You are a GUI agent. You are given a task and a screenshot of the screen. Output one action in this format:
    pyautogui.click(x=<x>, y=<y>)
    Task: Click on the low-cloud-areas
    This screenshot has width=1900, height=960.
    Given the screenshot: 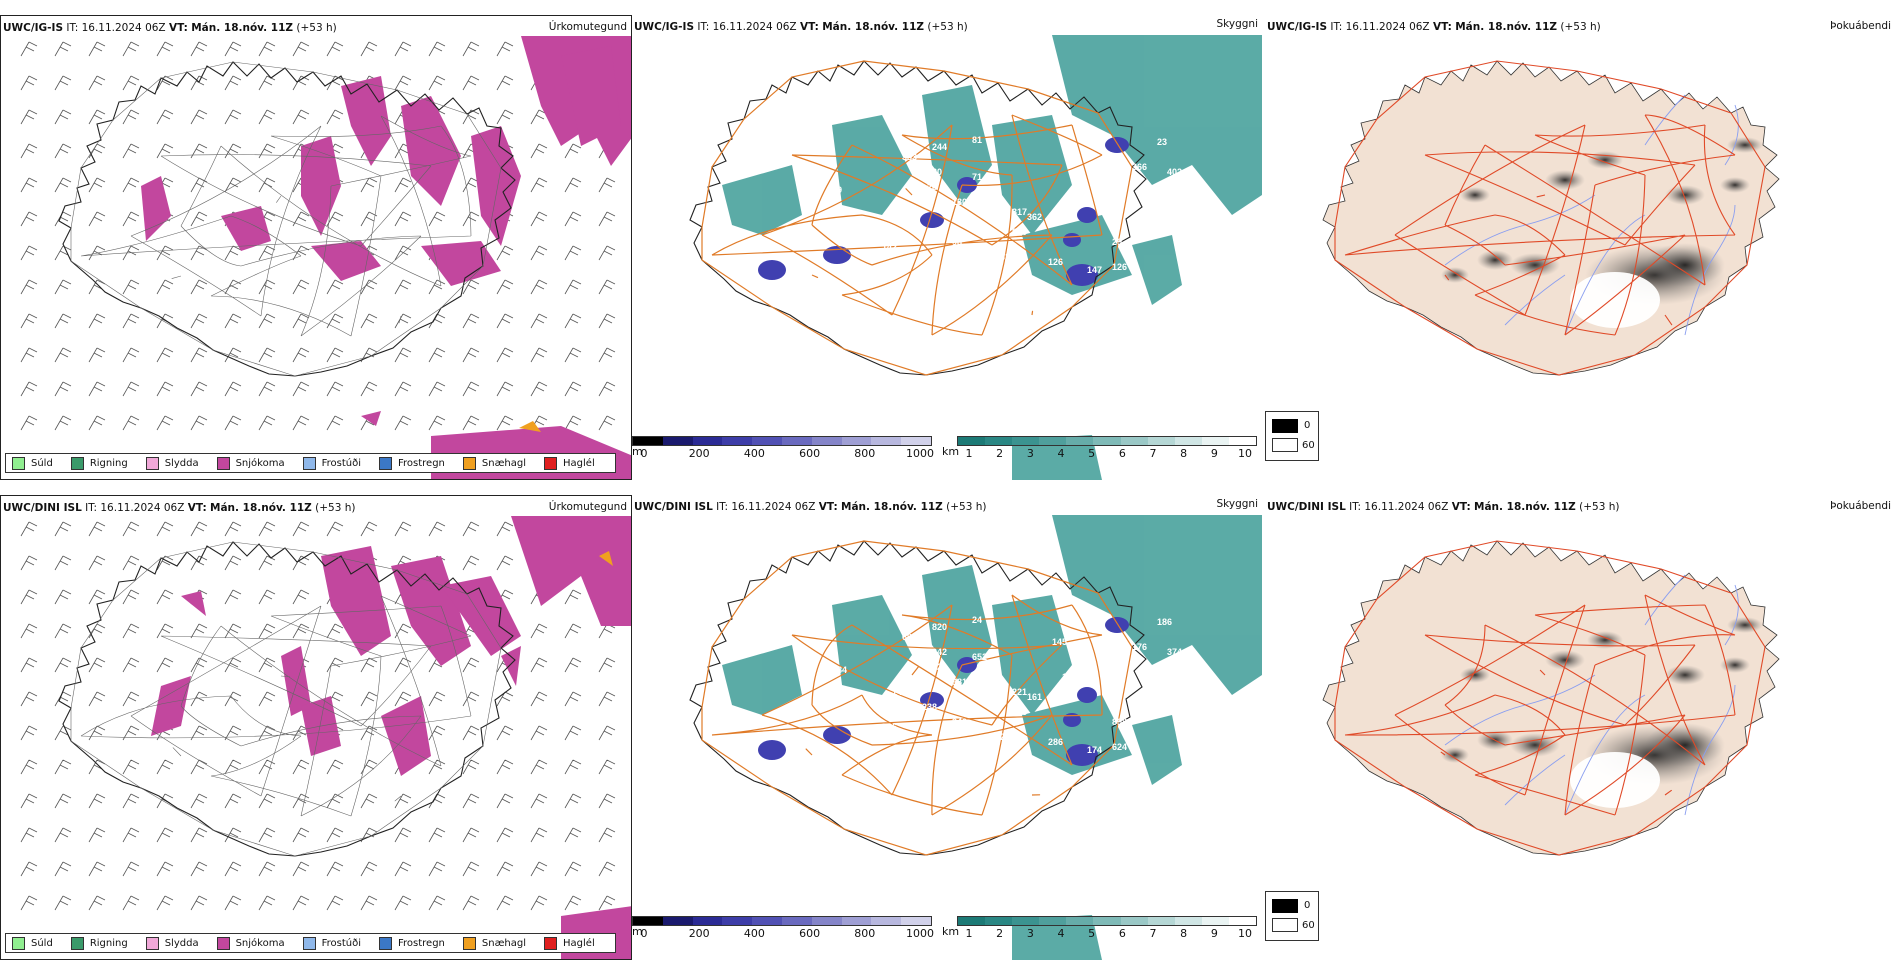 What is the action you would take?
    pyautogui.click(x=943, y=691)
    